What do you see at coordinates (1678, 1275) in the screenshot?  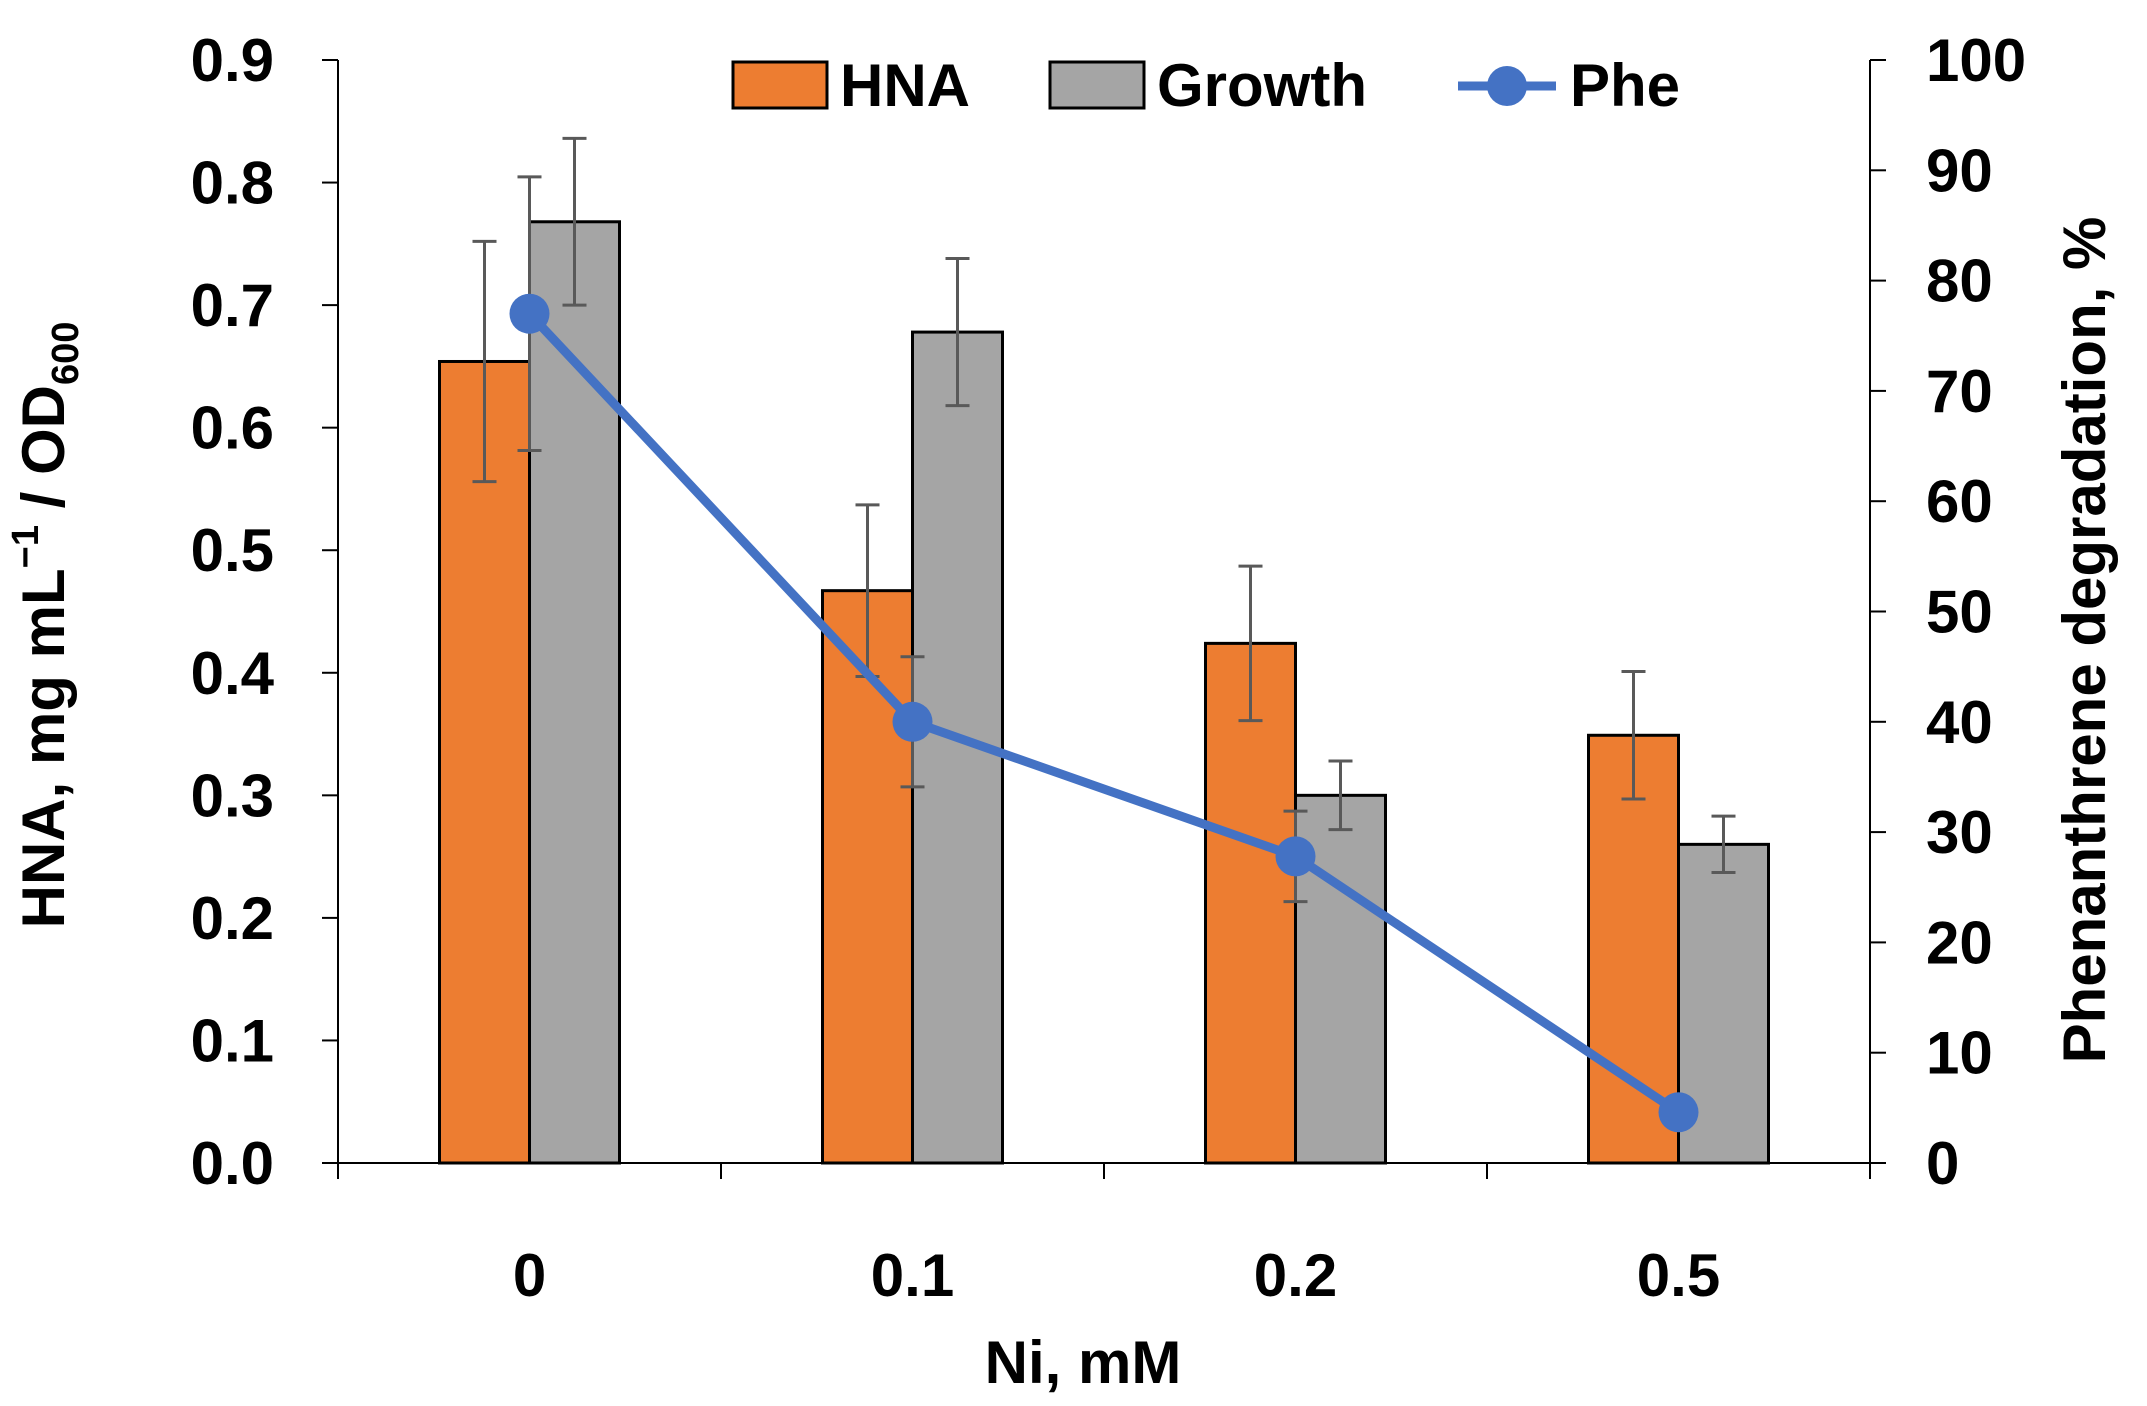 I see `x-tick-label: 0.5` at bounding box center [1678, 1275].